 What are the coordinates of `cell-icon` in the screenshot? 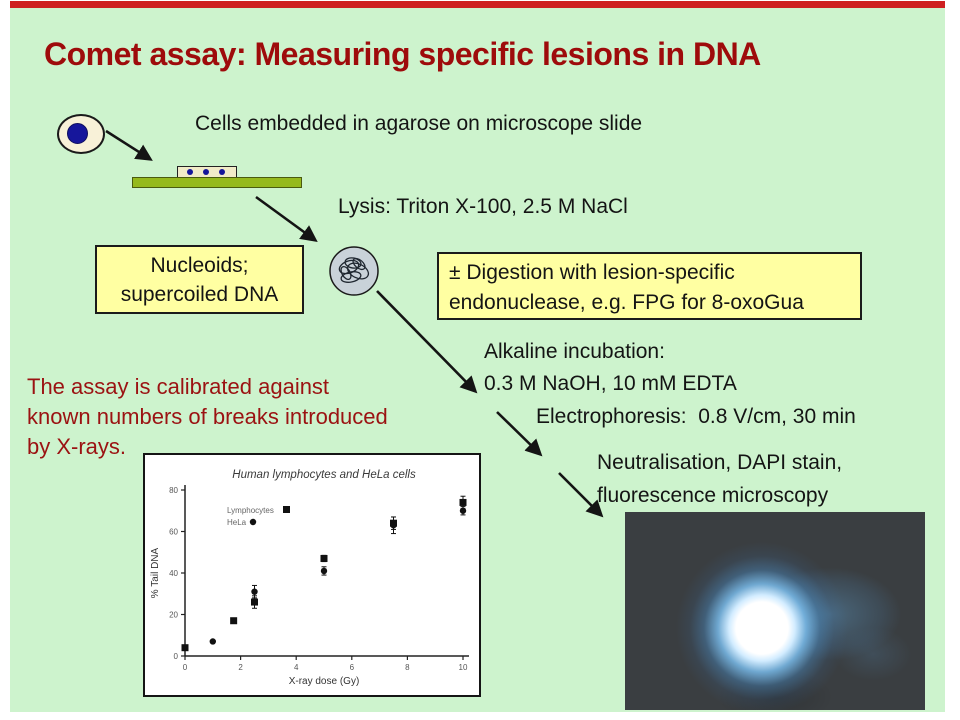 It's located at (81, 134).